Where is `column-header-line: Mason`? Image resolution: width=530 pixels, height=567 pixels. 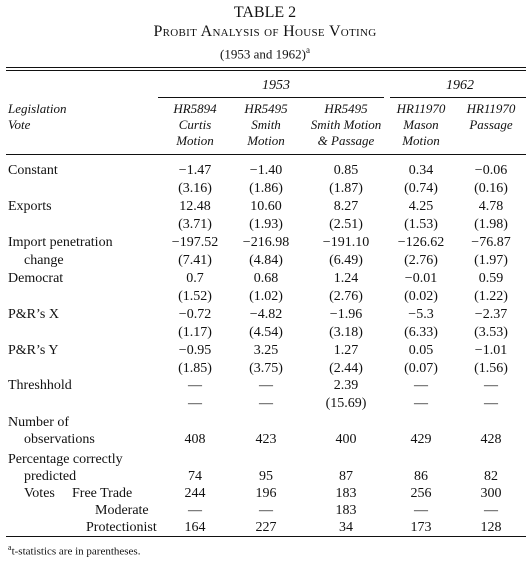
column-header-line: Mason is located at coordinates (421, 124).